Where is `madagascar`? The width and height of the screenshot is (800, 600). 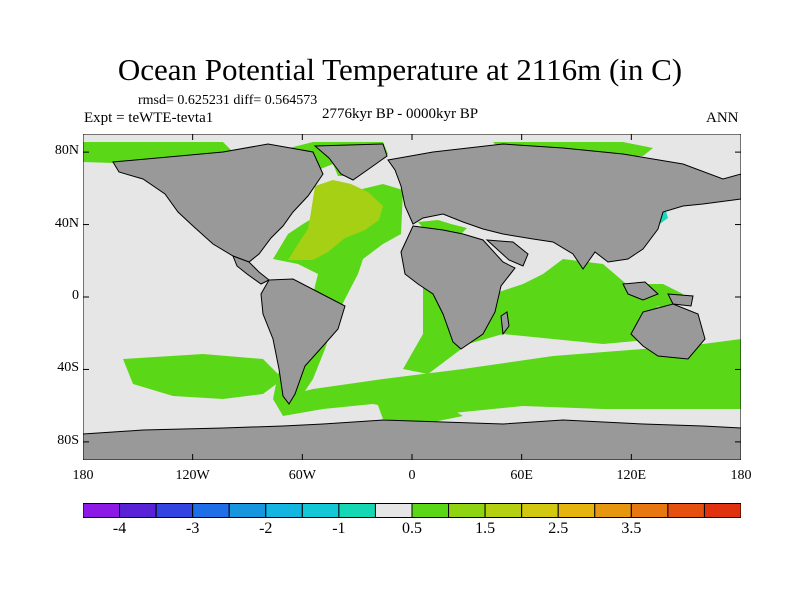
madagascar is located at coordinates (505, 323).